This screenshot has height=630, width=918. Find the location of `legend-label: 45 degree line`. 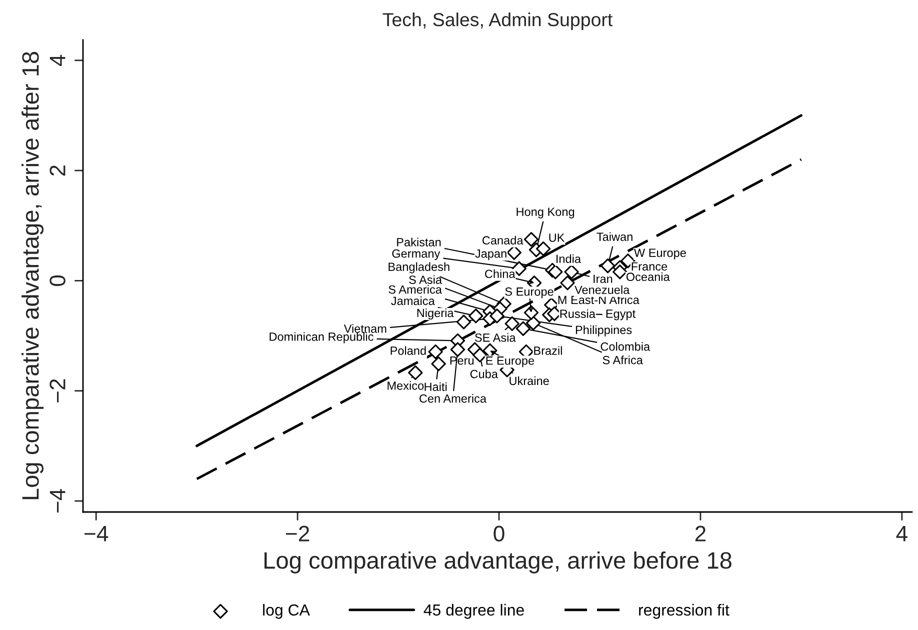

legend-label: 45 degree line is located at coordinates (474, 611).